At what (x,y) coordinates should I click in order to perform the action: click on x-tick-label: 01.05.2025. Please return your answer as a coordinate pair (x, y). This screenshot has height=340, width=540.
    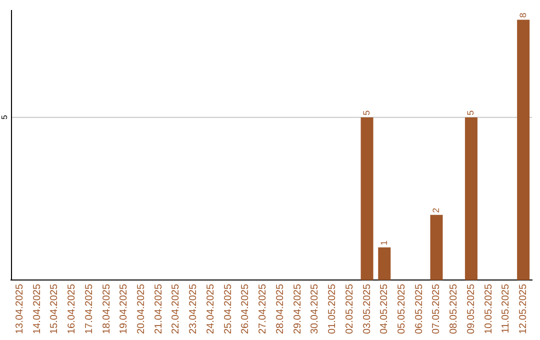
    Looking at the image, I should click on (332, 309).